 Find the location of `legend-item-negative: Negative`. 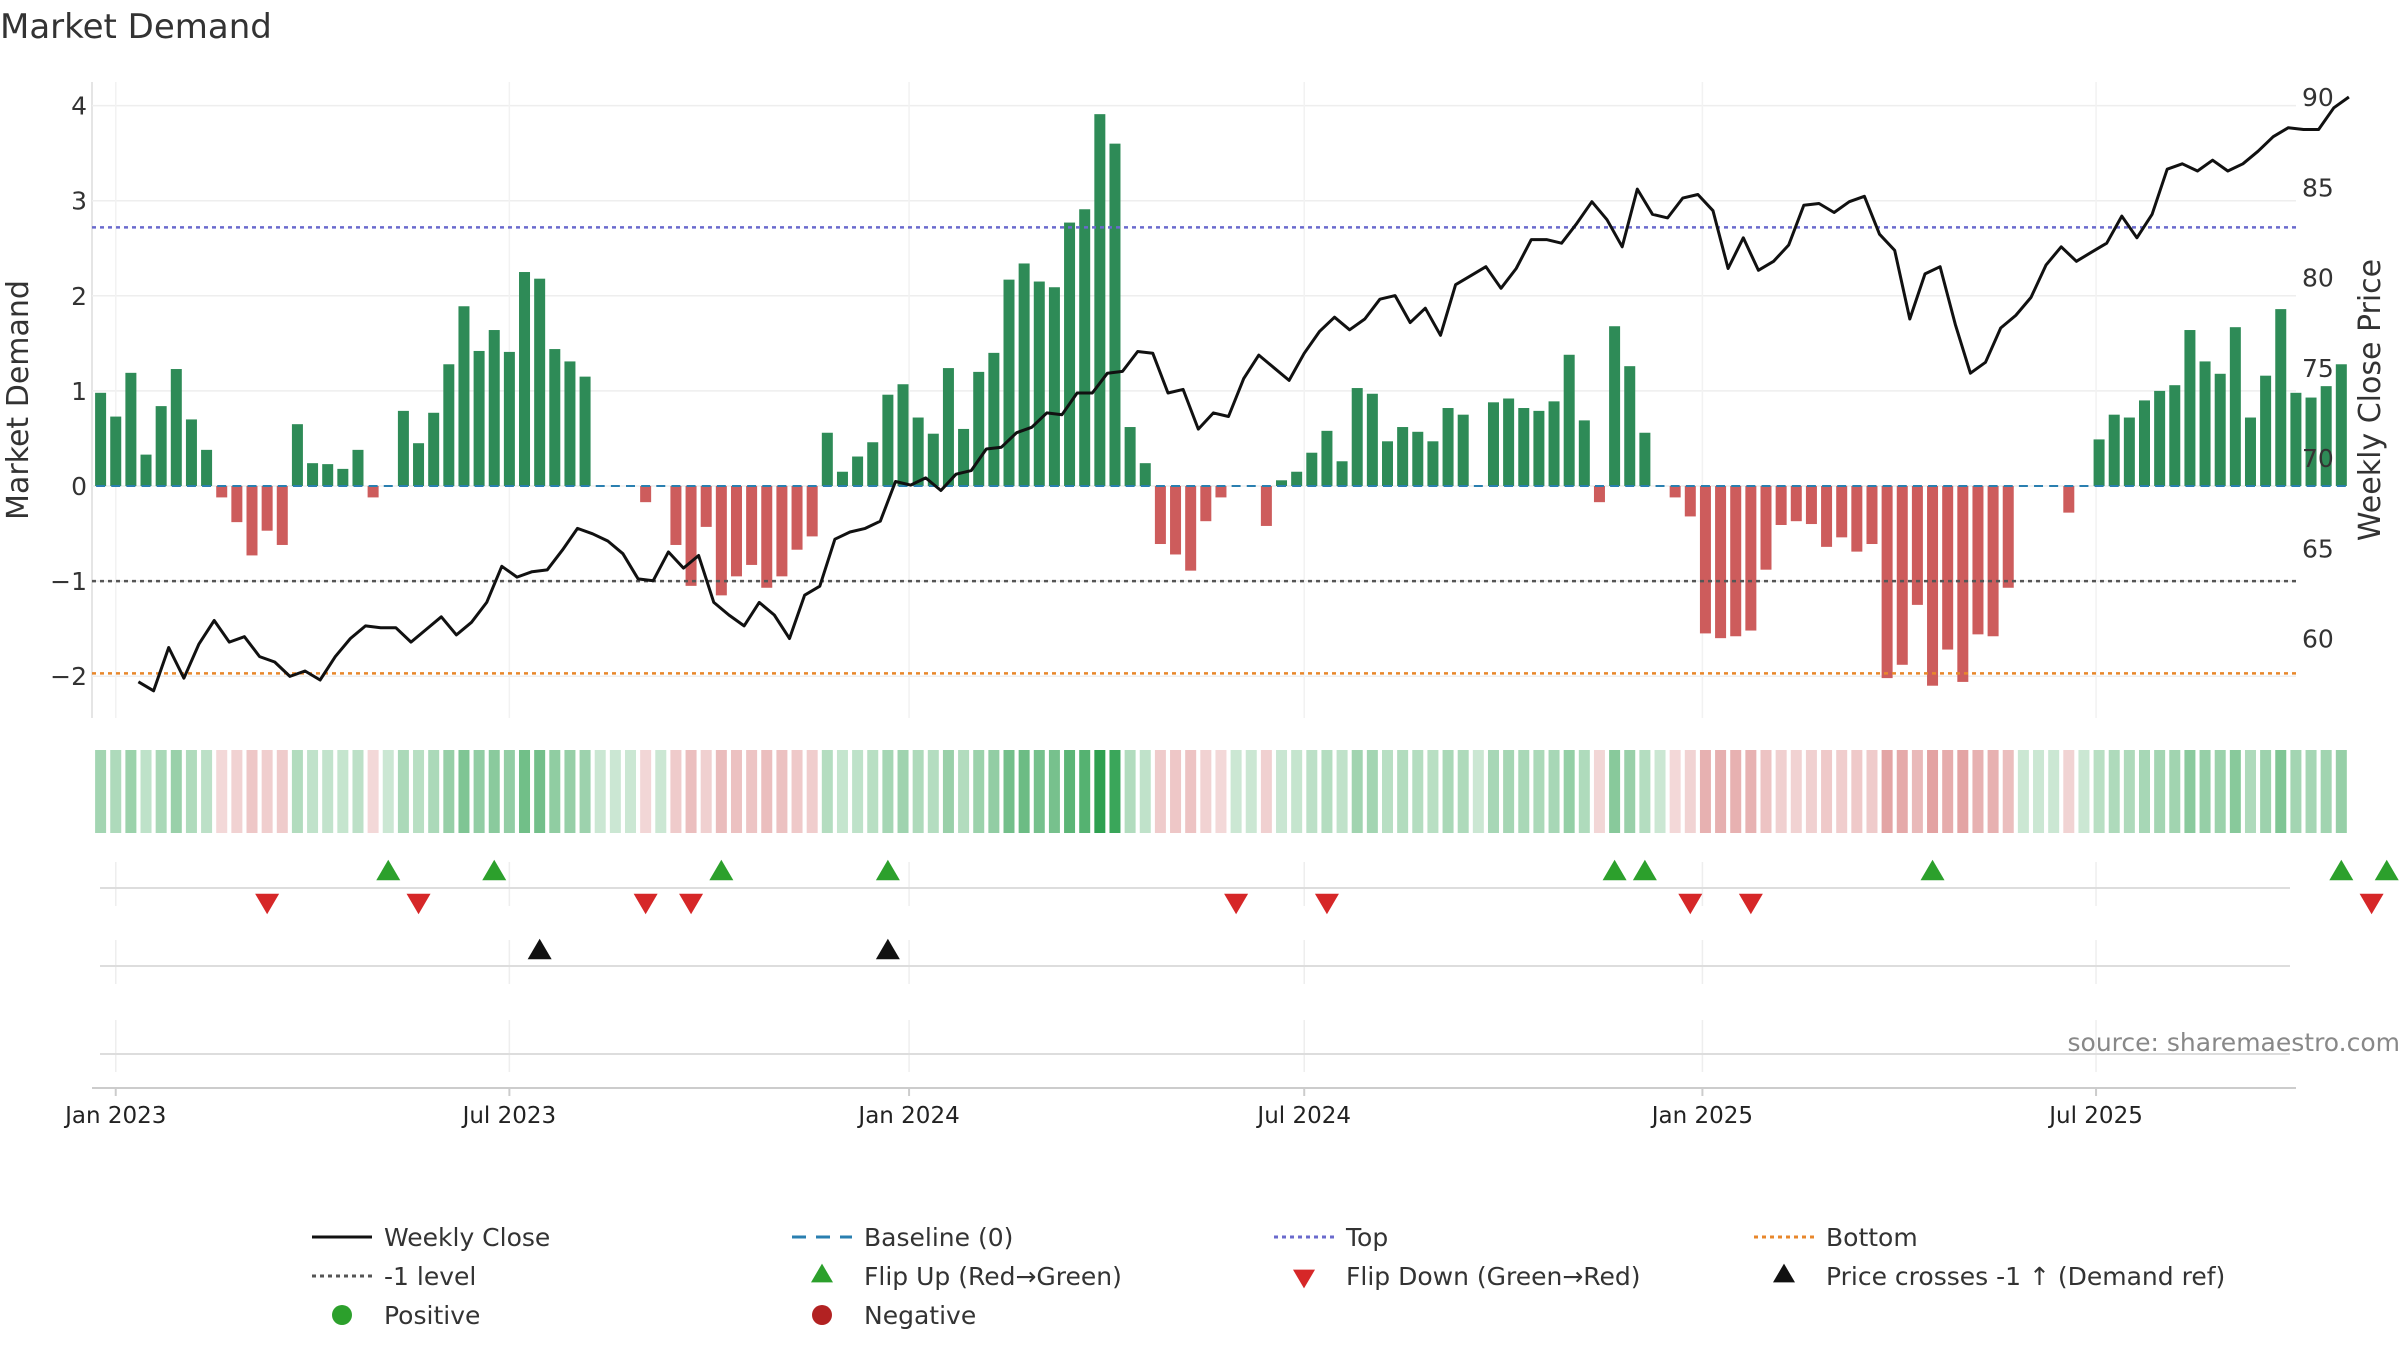

legend-item-negative: Negative is located at coordinates (894, 1315).